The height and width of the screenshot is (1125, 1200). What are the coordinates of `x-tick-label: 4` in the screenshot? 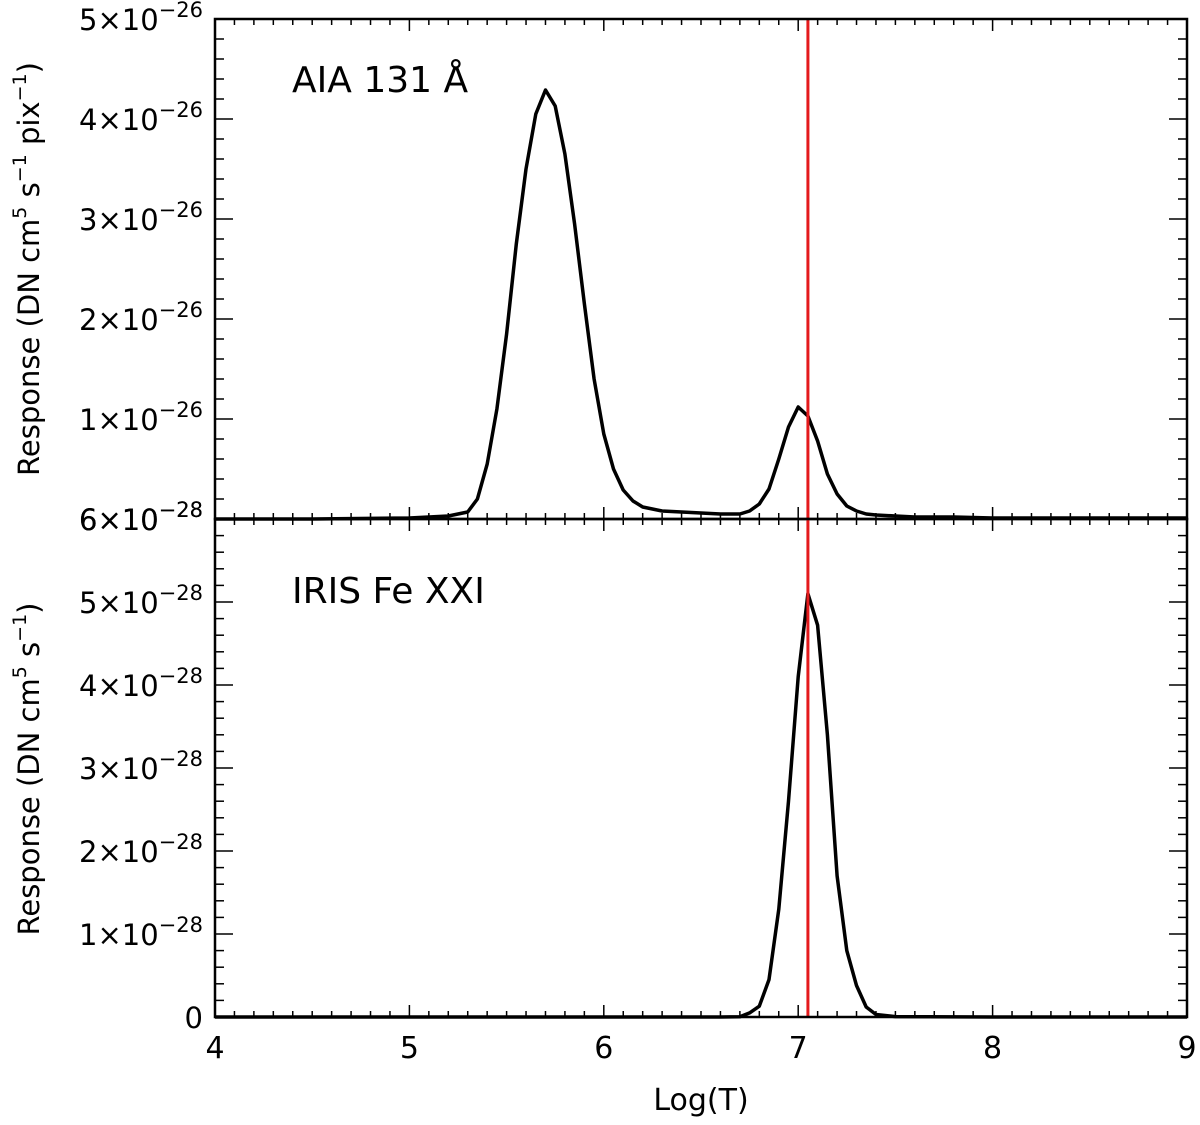 It's located at (214, 1048).